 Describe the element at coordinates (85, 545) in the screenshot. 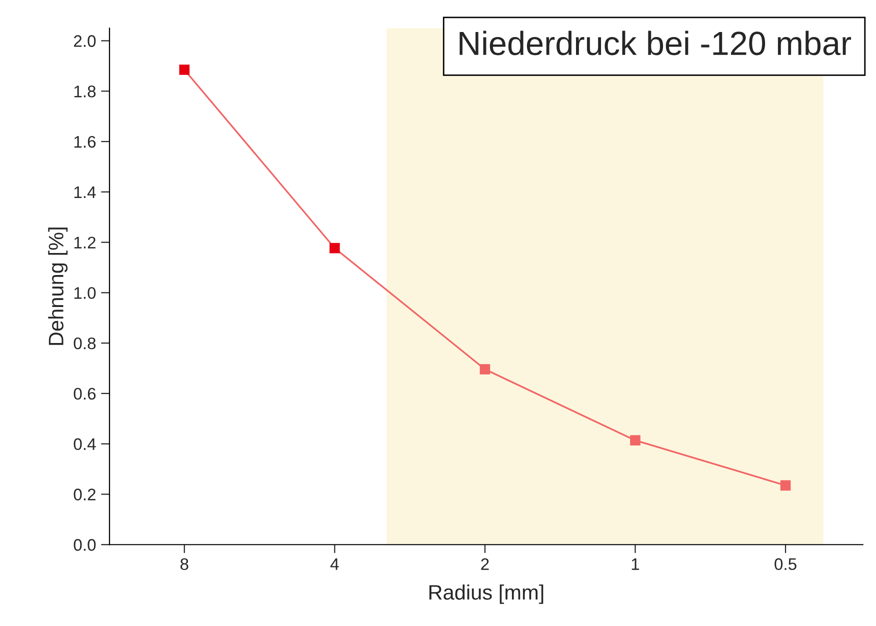

I see `y-tick-label: 0.0` at that location.